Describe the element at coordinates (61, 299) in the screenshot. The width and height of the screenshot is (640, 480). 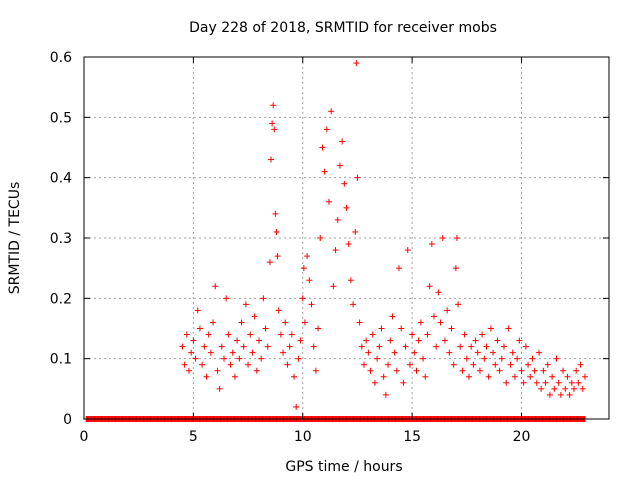
I see `y-tick-label: 0.2` at that location.